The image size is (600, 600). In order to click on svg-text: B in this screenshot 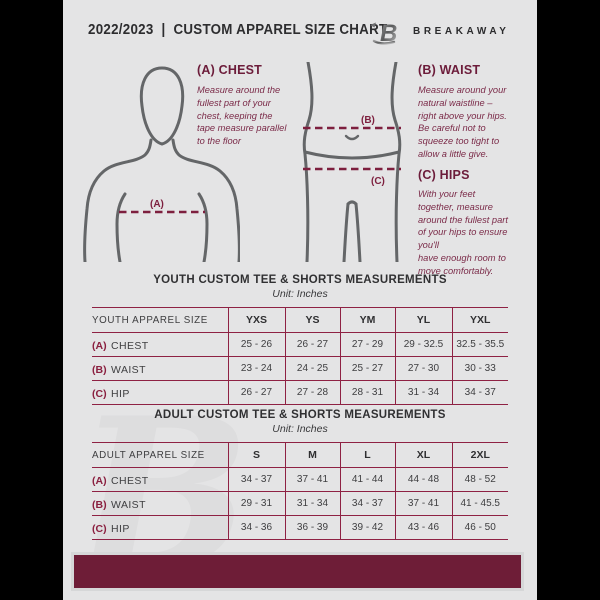, I will do `click(388, 33)`.